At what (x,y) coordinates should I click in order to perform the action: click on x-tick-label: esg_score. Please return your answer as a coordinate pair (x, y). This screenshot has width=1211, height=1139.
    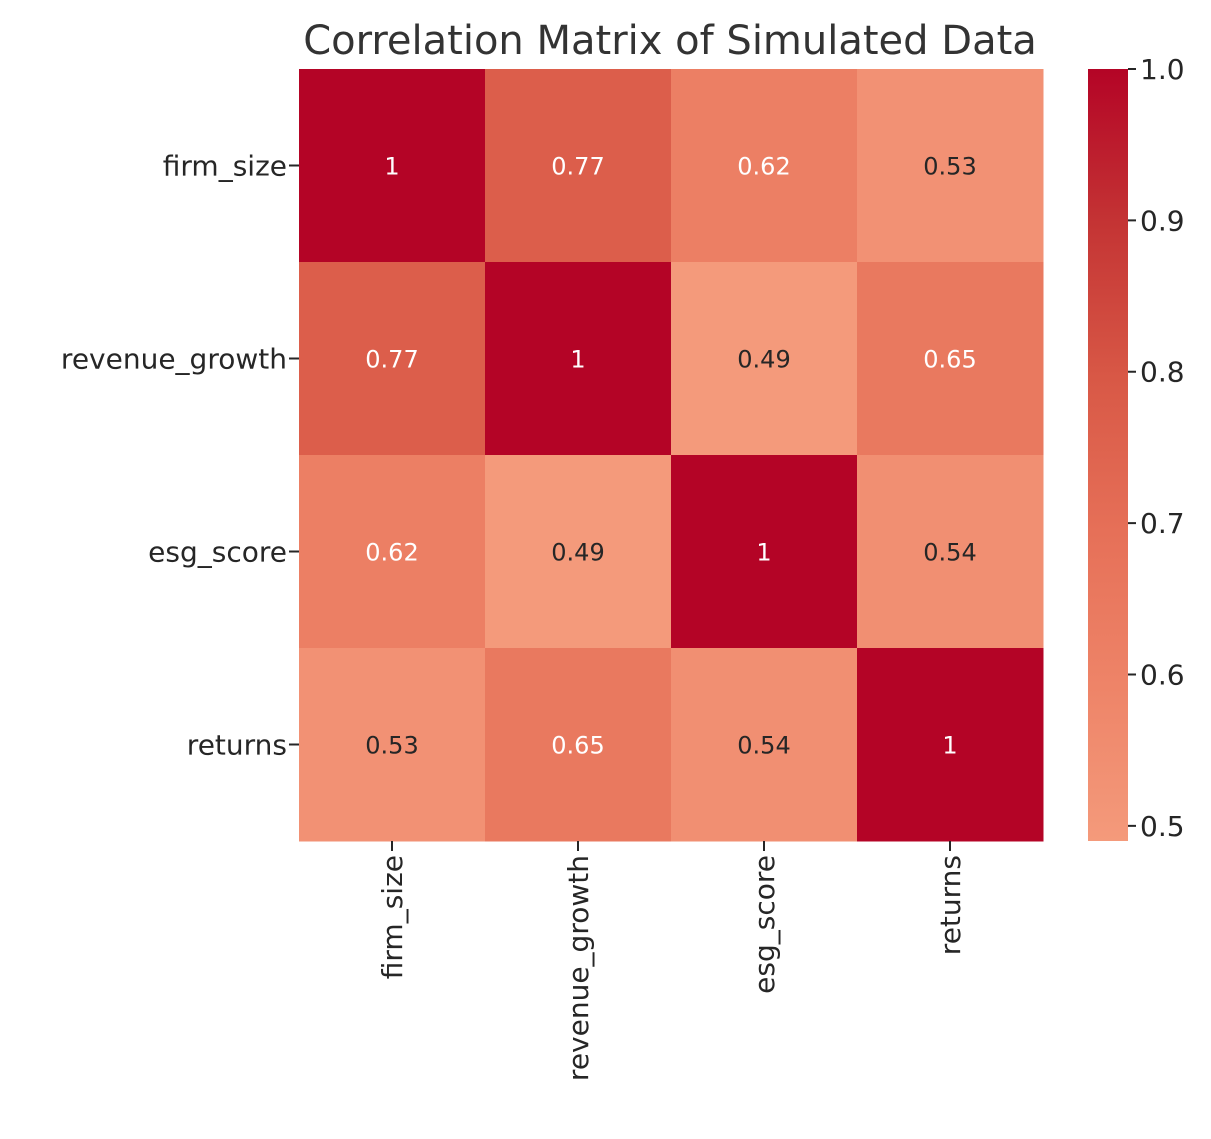
    Looking at the image, I should click on (764, 924).